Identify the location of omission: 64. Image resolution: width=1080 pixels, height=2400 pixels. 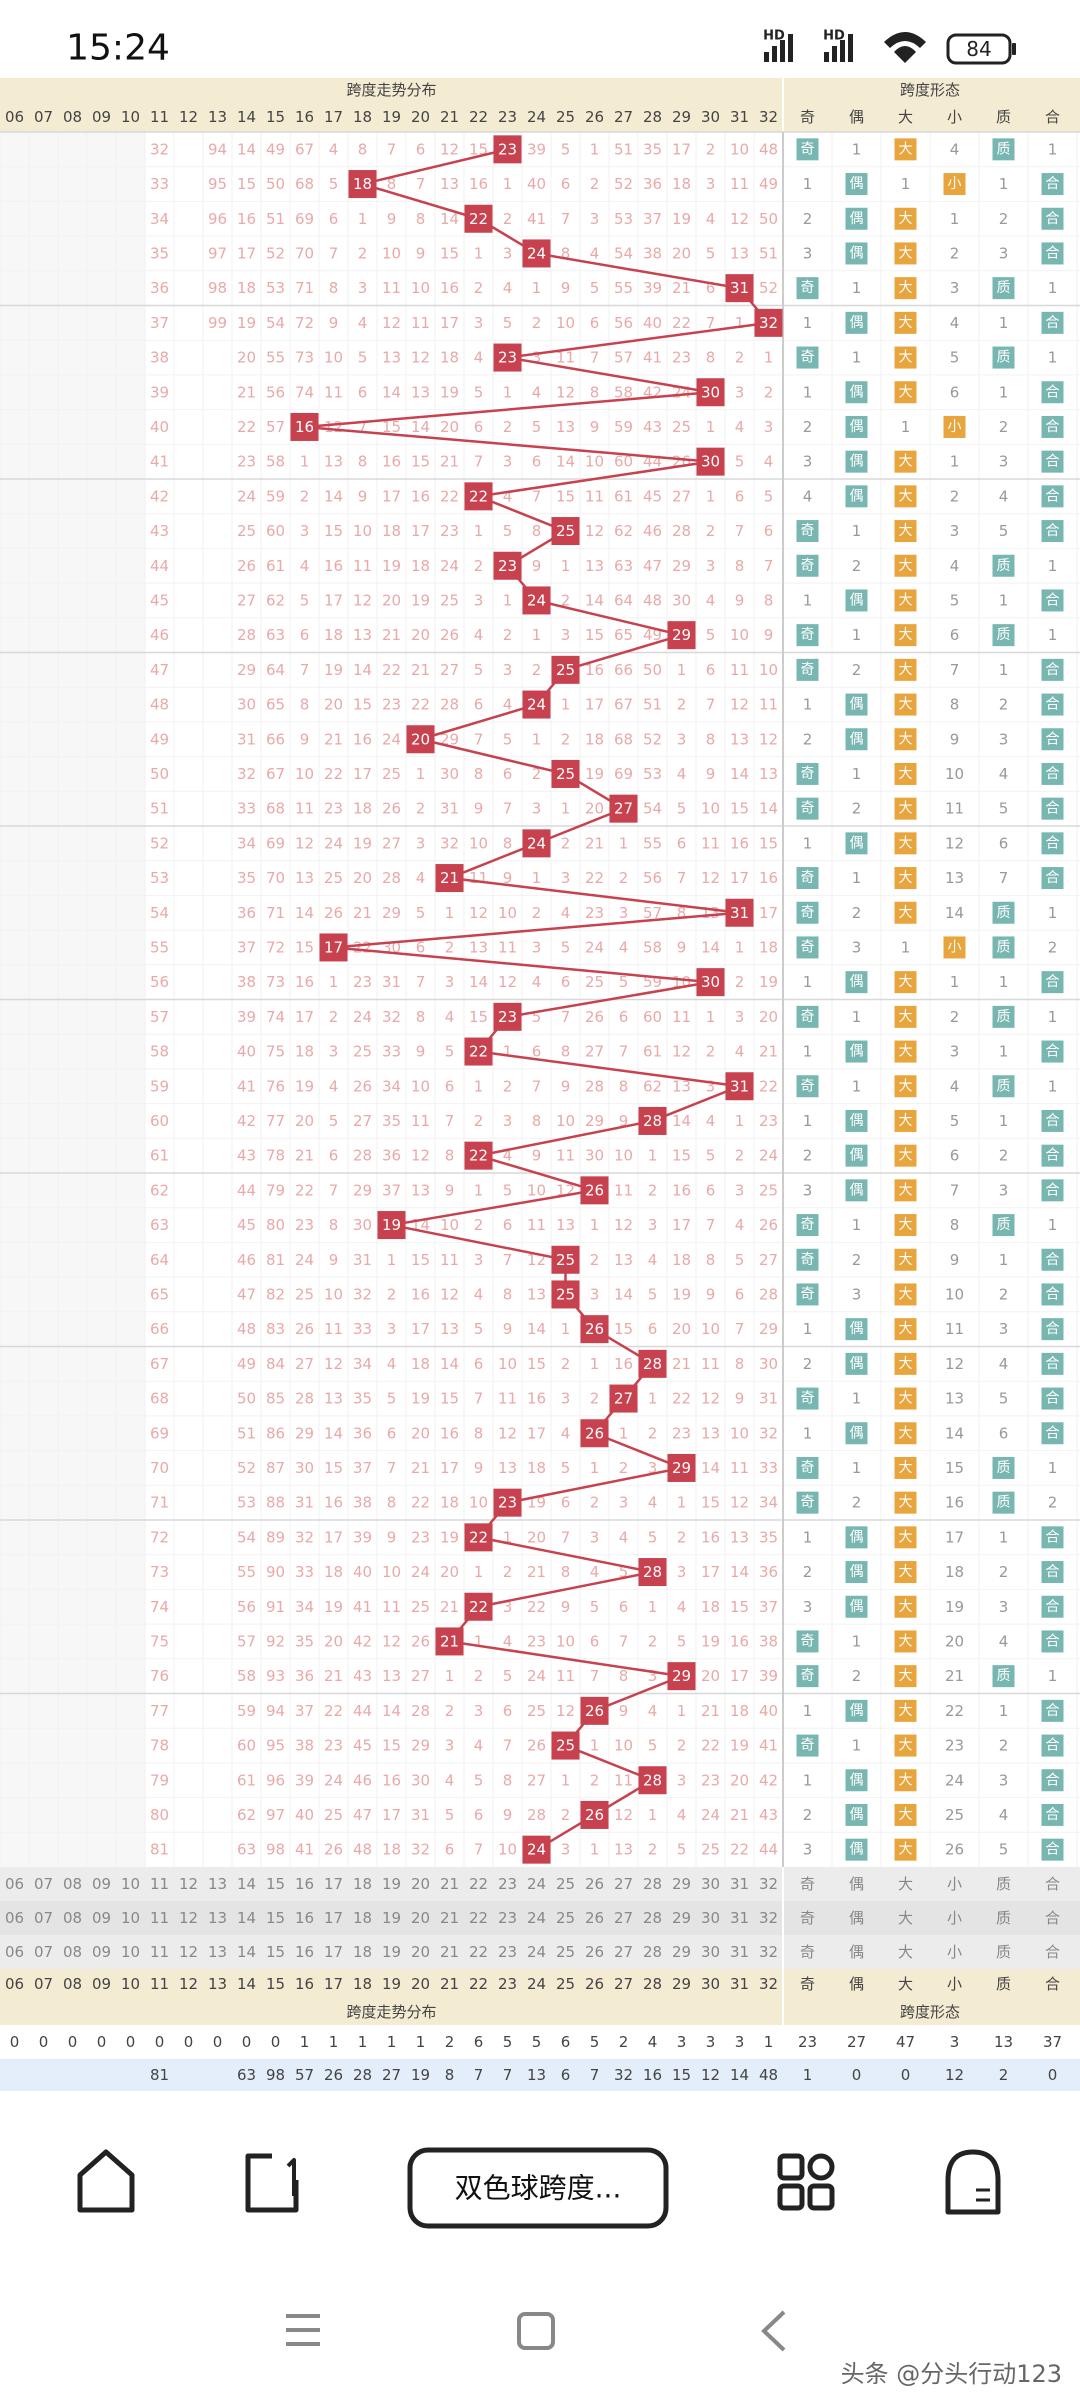
(275, 670).